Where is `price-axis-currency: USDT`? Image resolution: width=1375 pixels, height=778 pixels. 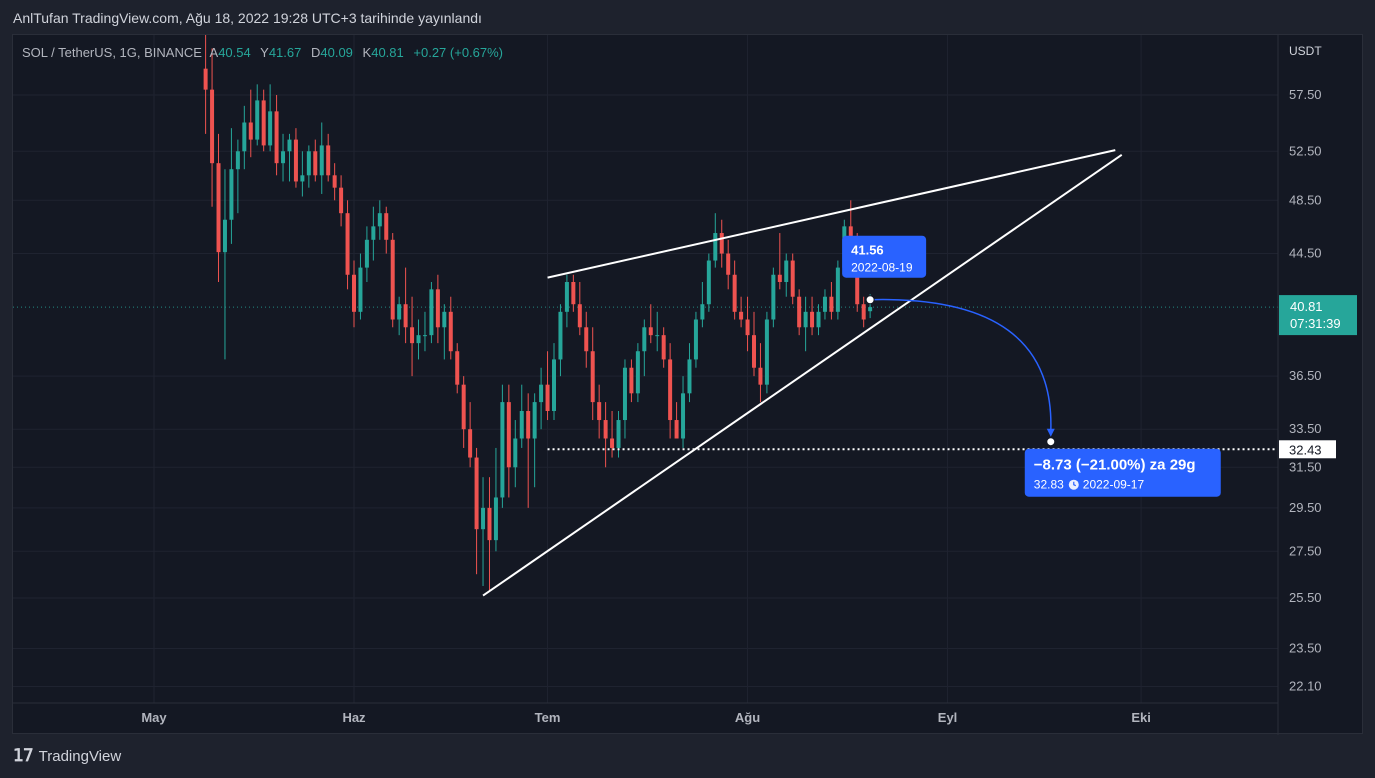 price-axis-currency: USDT is located at coordinates (1305, 51).